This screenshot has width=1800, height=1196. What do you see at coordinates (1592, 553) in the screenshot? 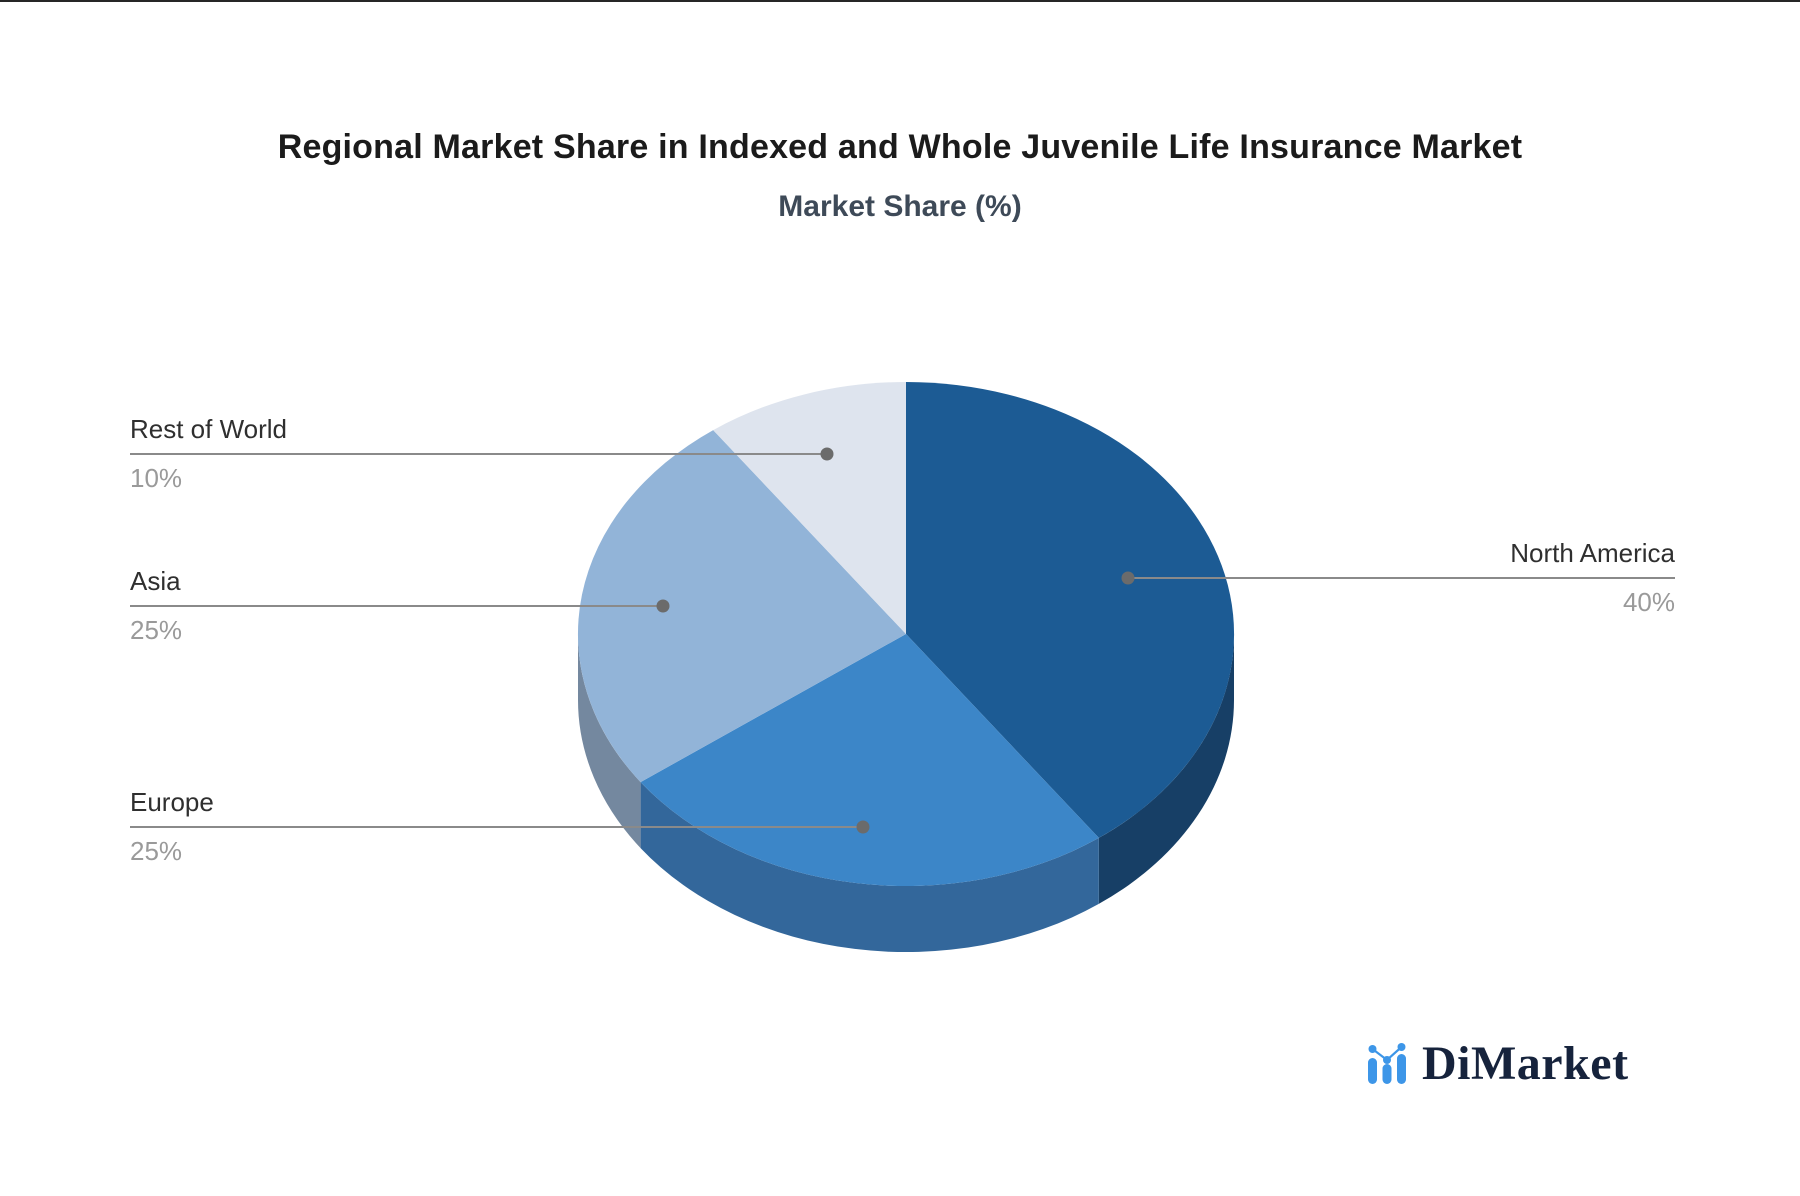
I see `callout-label-north-america: North America` at bounding box center [1592, 553].